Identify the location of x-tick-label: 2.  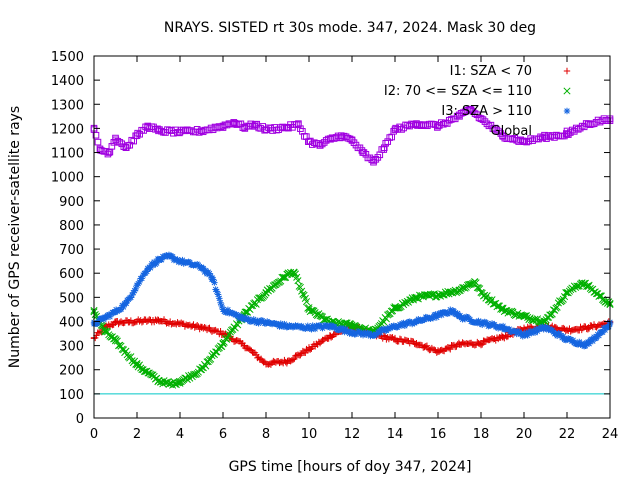
(137, 434).